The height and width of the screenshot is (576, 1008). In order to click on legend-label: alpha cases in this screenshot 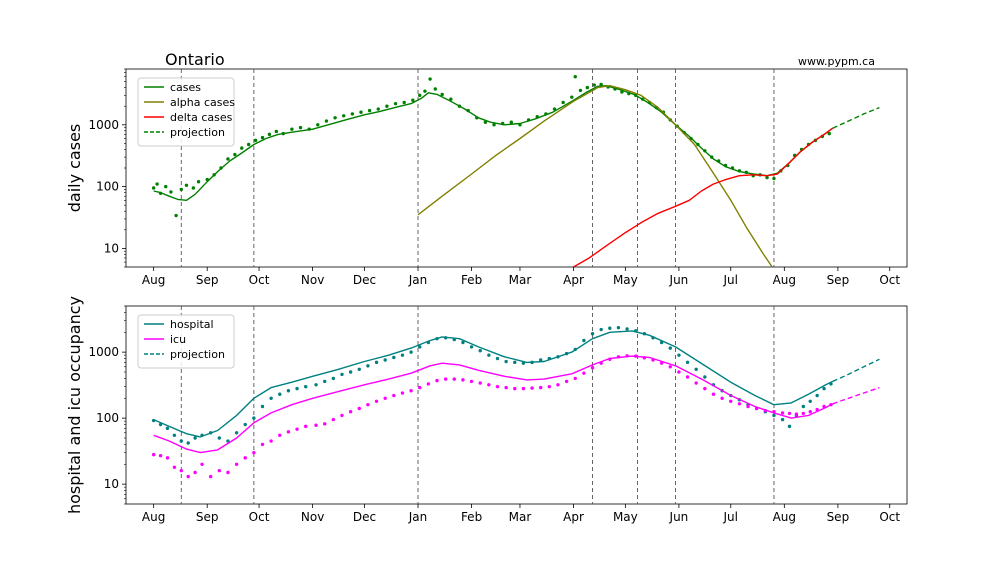, I will do `click(202, 102)`.